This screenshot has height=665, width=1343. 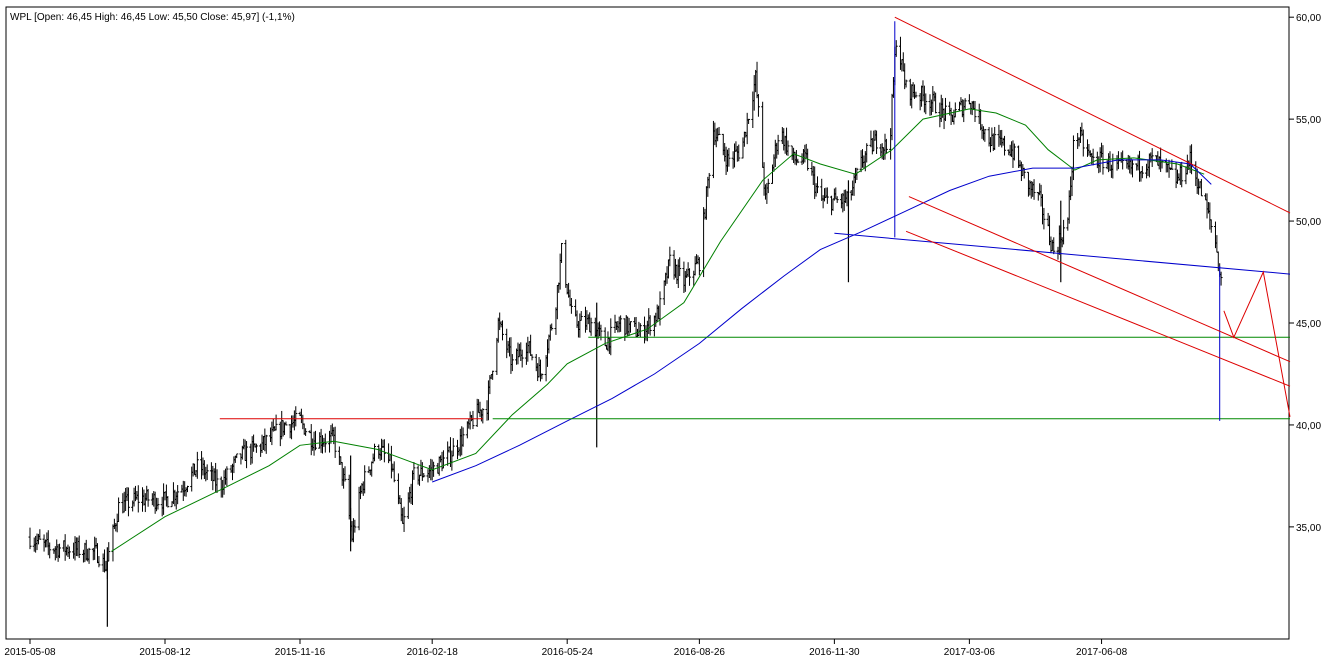 What do you see at coordinates (700, 652) in the screenshot?
I see `x-tick-label: 2016-08-26` at bounding box center [700, 652].